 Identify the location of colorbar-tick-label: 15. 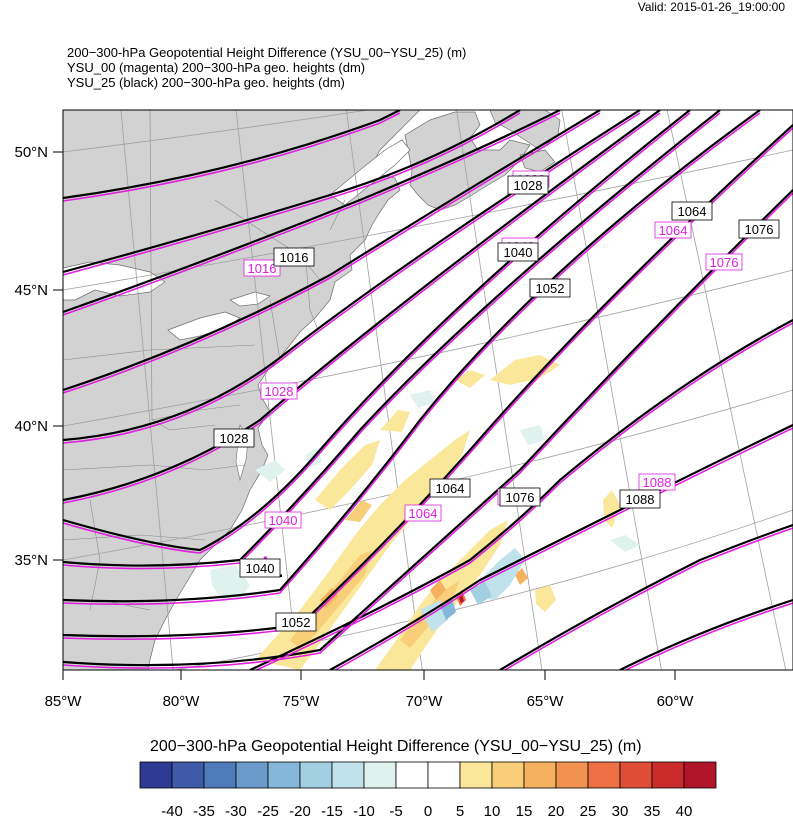
(524, 810).